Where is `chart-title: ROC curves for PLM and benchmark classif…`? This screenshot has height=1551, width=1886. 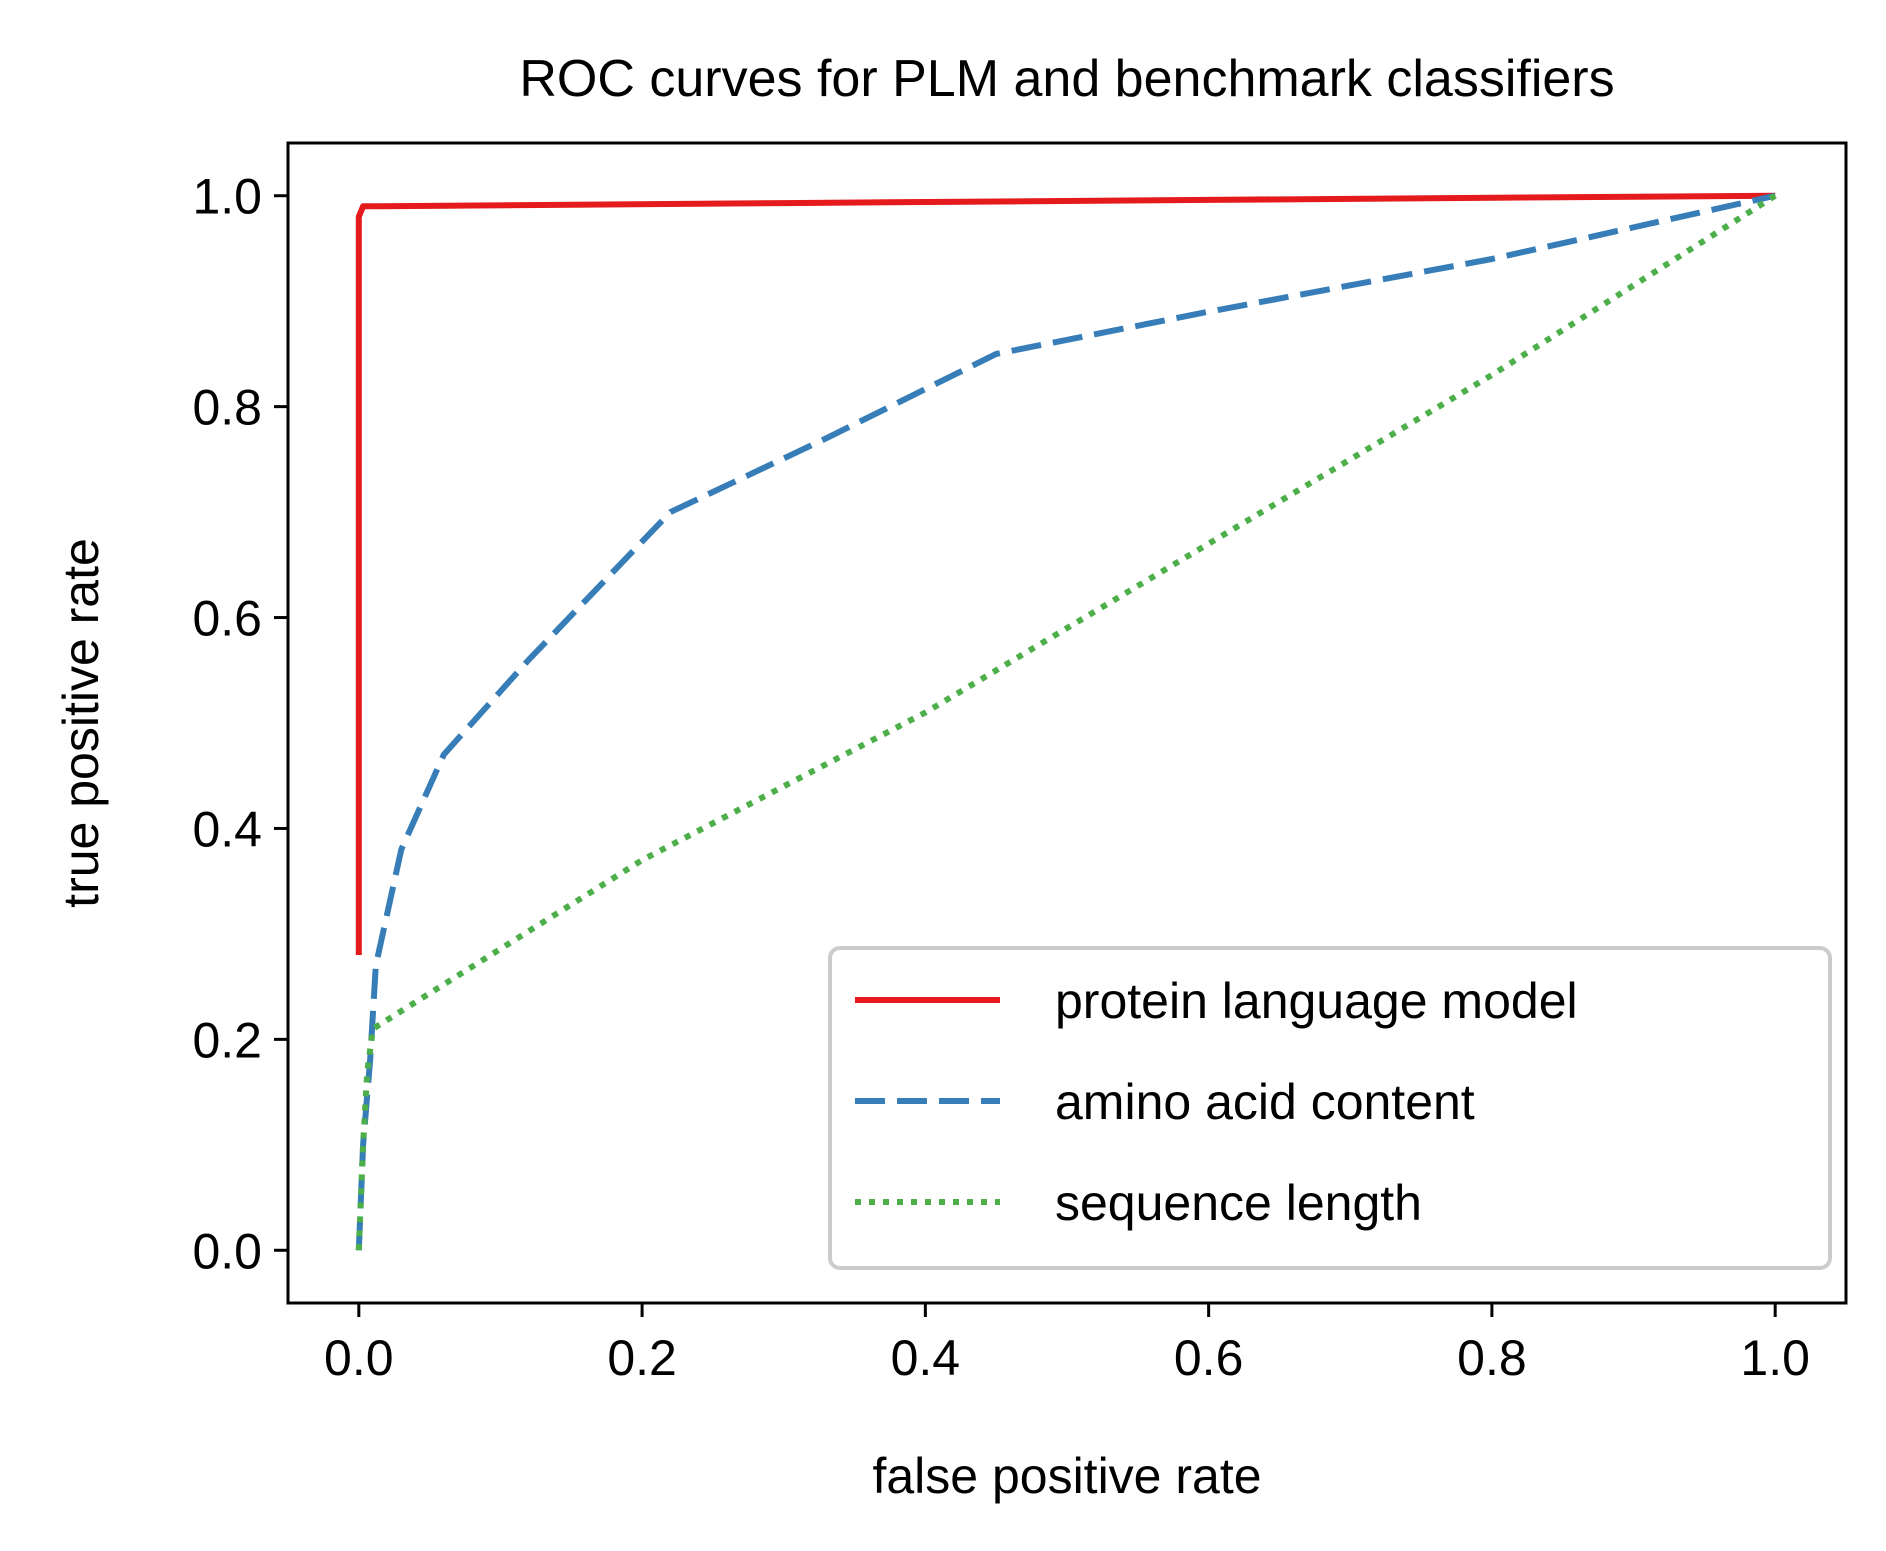
chart-title: ROC curves for PLM and benchmark classif… is located at coordinates (1066, 79).